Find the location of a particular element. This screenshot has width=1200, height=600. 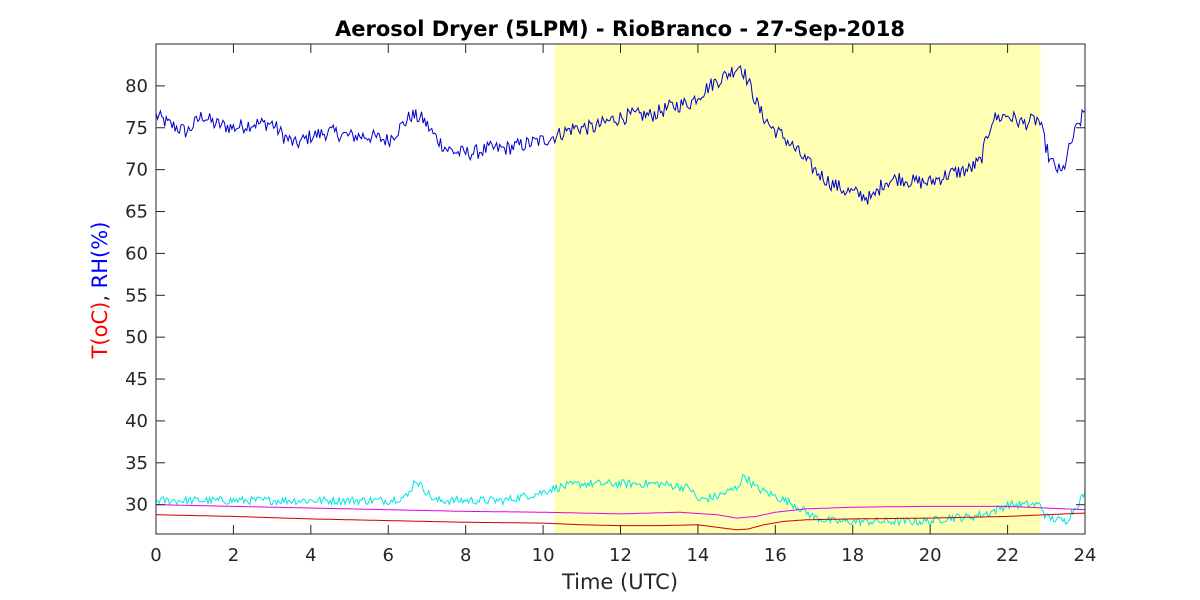

y-tick-label: 30 is located at coordinates (136, 505).